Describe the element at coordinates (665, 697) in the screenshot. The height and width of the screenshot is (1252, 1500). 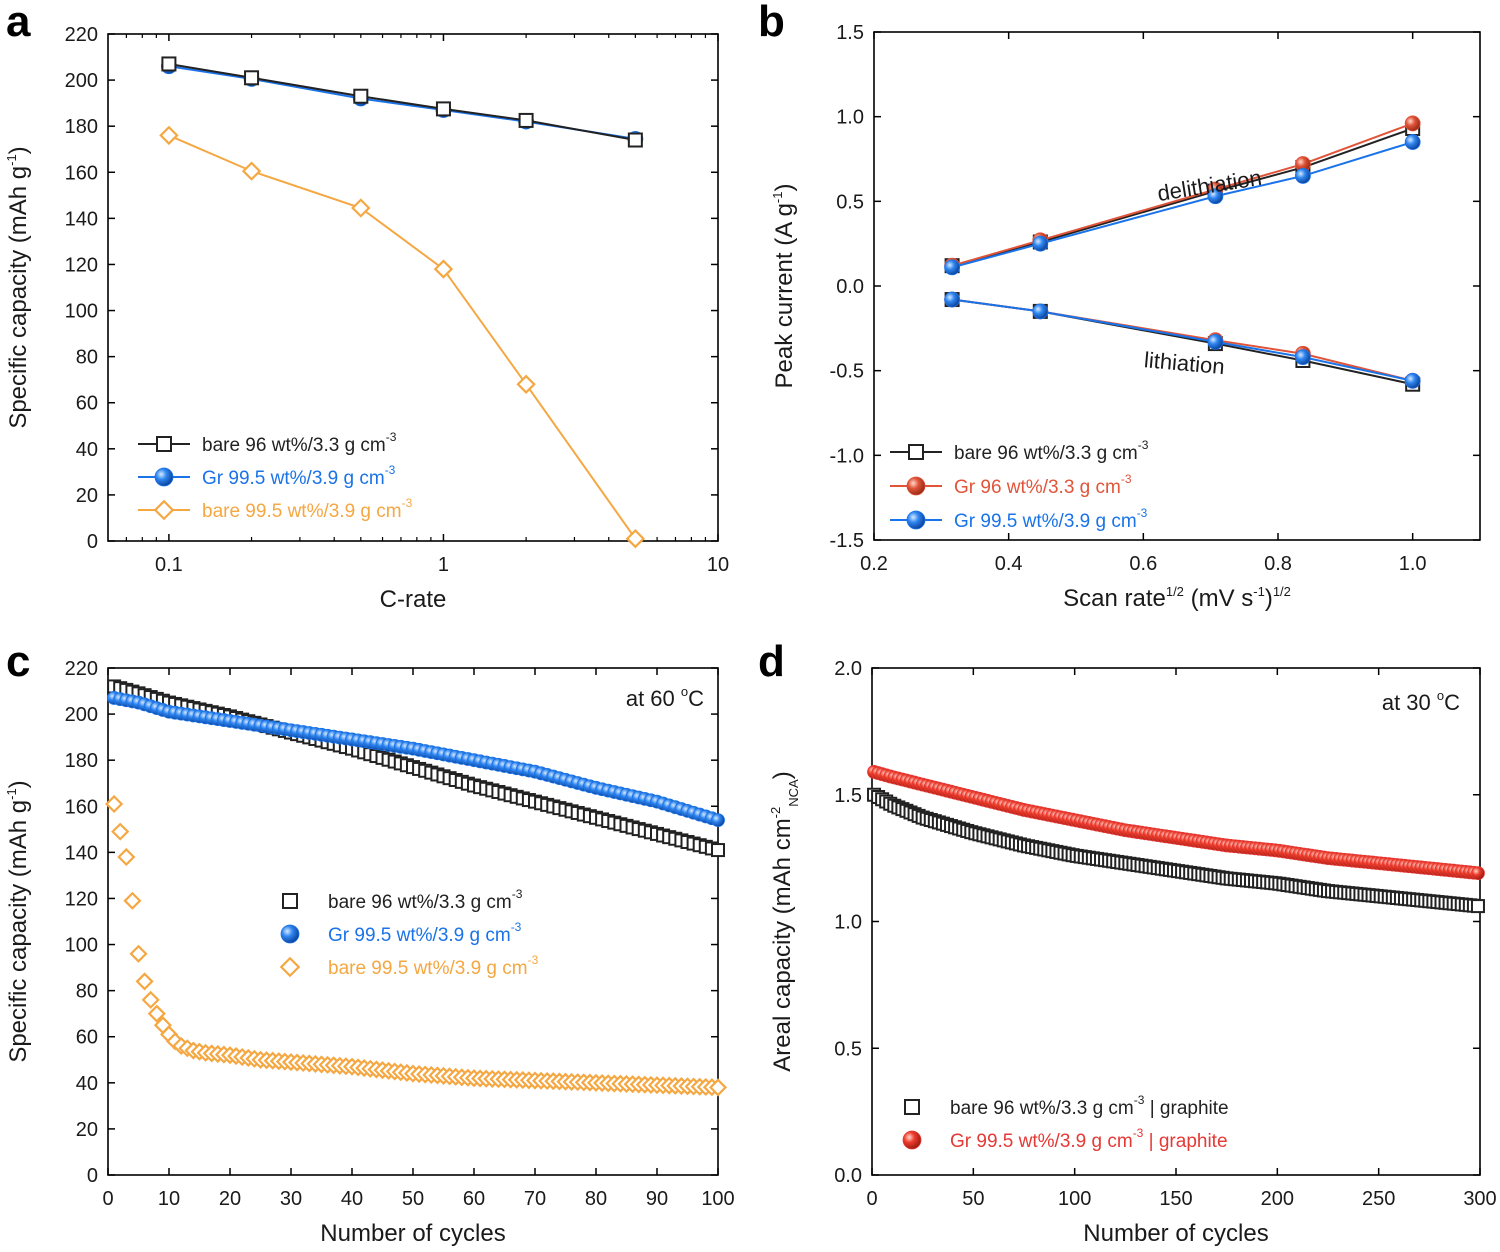
I see `temperature-annotation: at 60 oC` at that location.